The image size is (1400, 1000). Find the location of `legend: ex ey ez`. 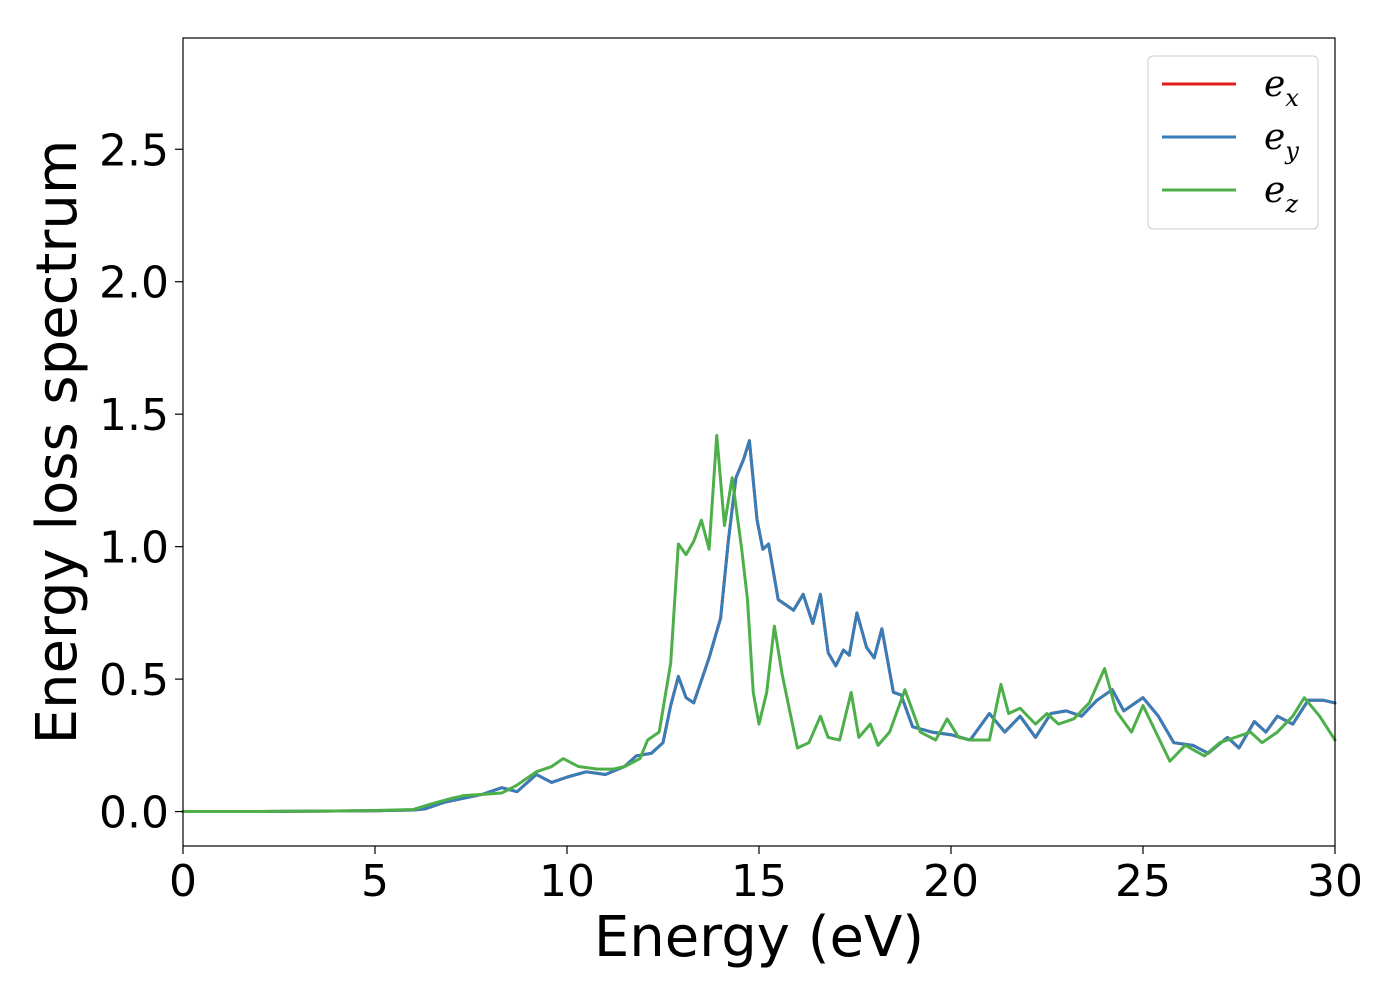

legend: ex ey ez is located at coordinates (1233, 142).